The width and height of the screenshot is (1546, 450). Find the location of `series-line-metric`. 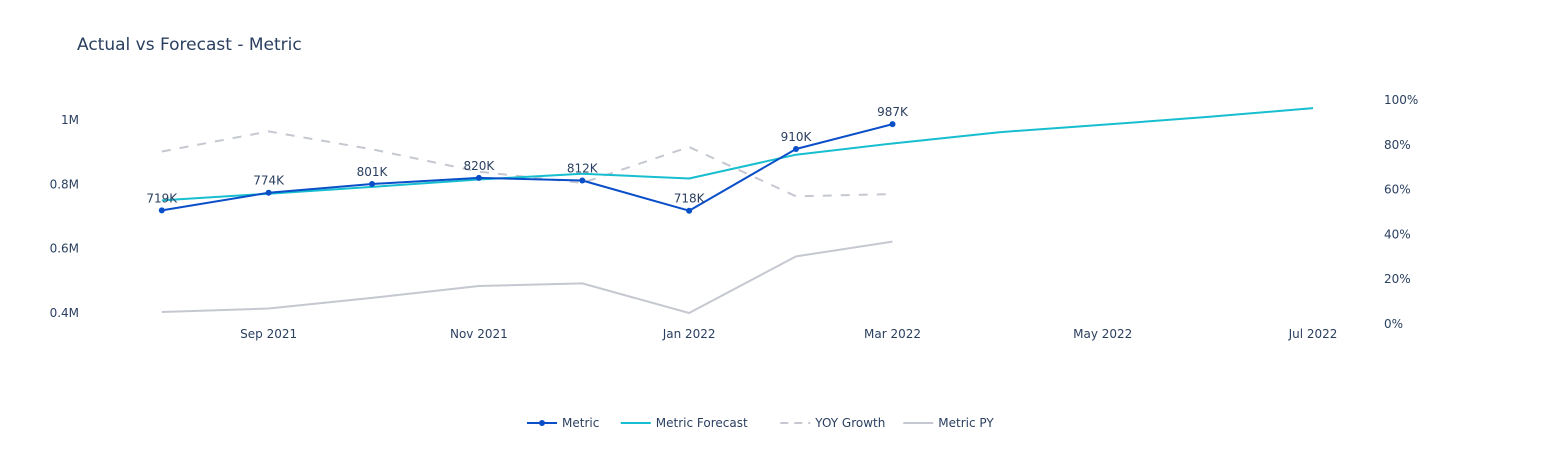

series-line-metric is located at coordinates (527, 167).